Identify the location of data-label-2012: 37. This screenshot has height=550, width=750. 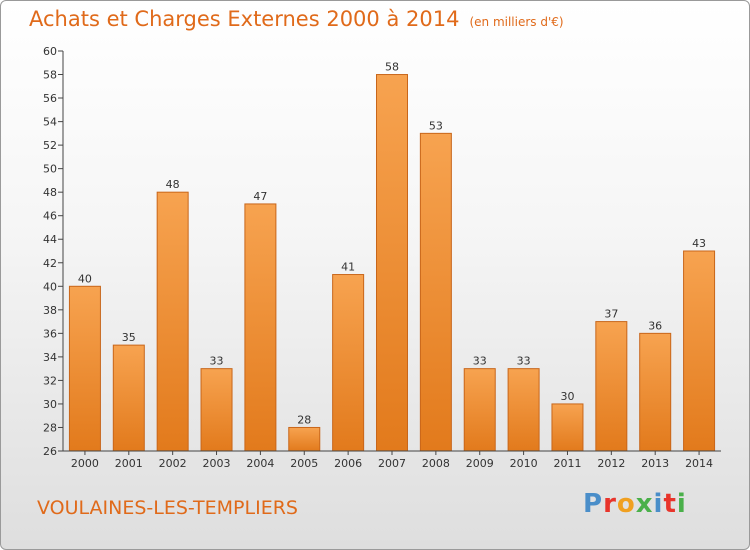
(611, 314).